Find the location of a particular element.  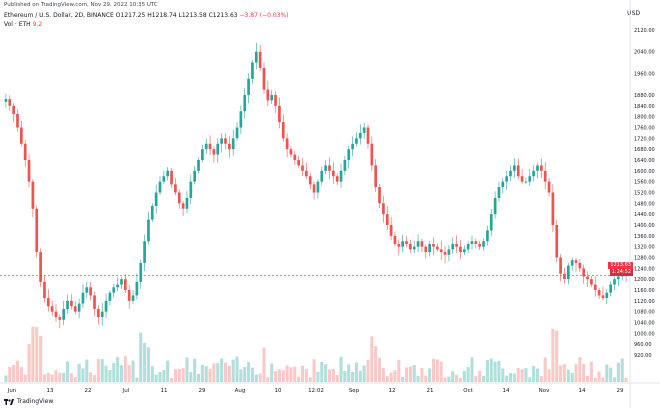

x-tick-label: 29 is located at coordinates (202, 391).